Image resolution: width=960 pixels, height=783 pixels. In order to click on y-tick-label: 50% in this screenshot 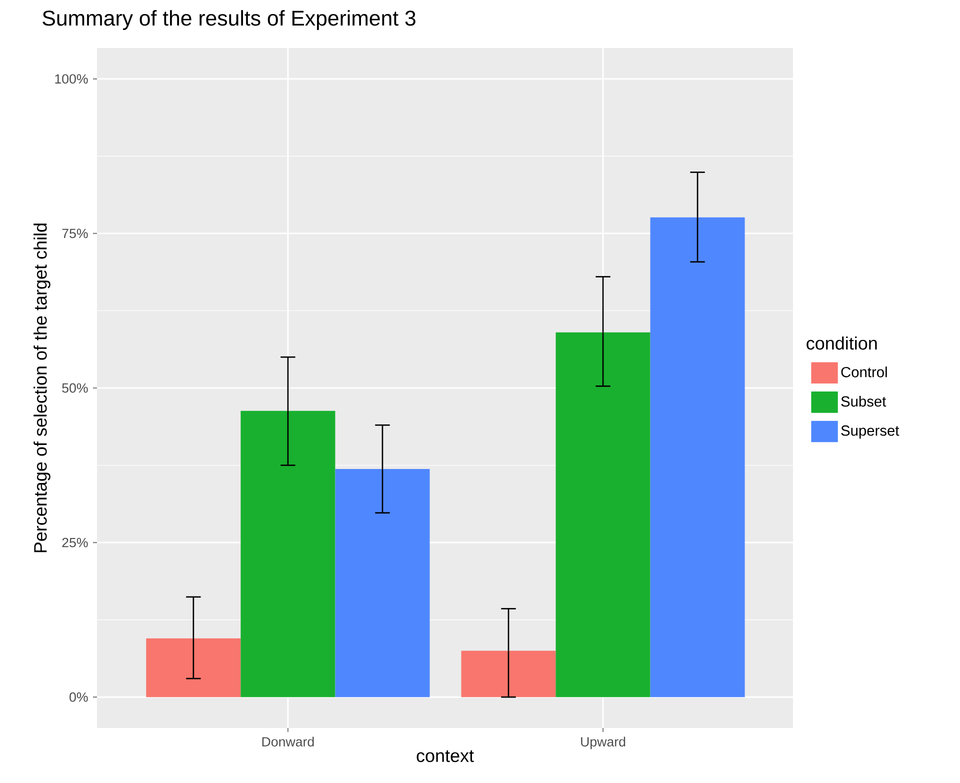, I will do `click(75, 388)`.